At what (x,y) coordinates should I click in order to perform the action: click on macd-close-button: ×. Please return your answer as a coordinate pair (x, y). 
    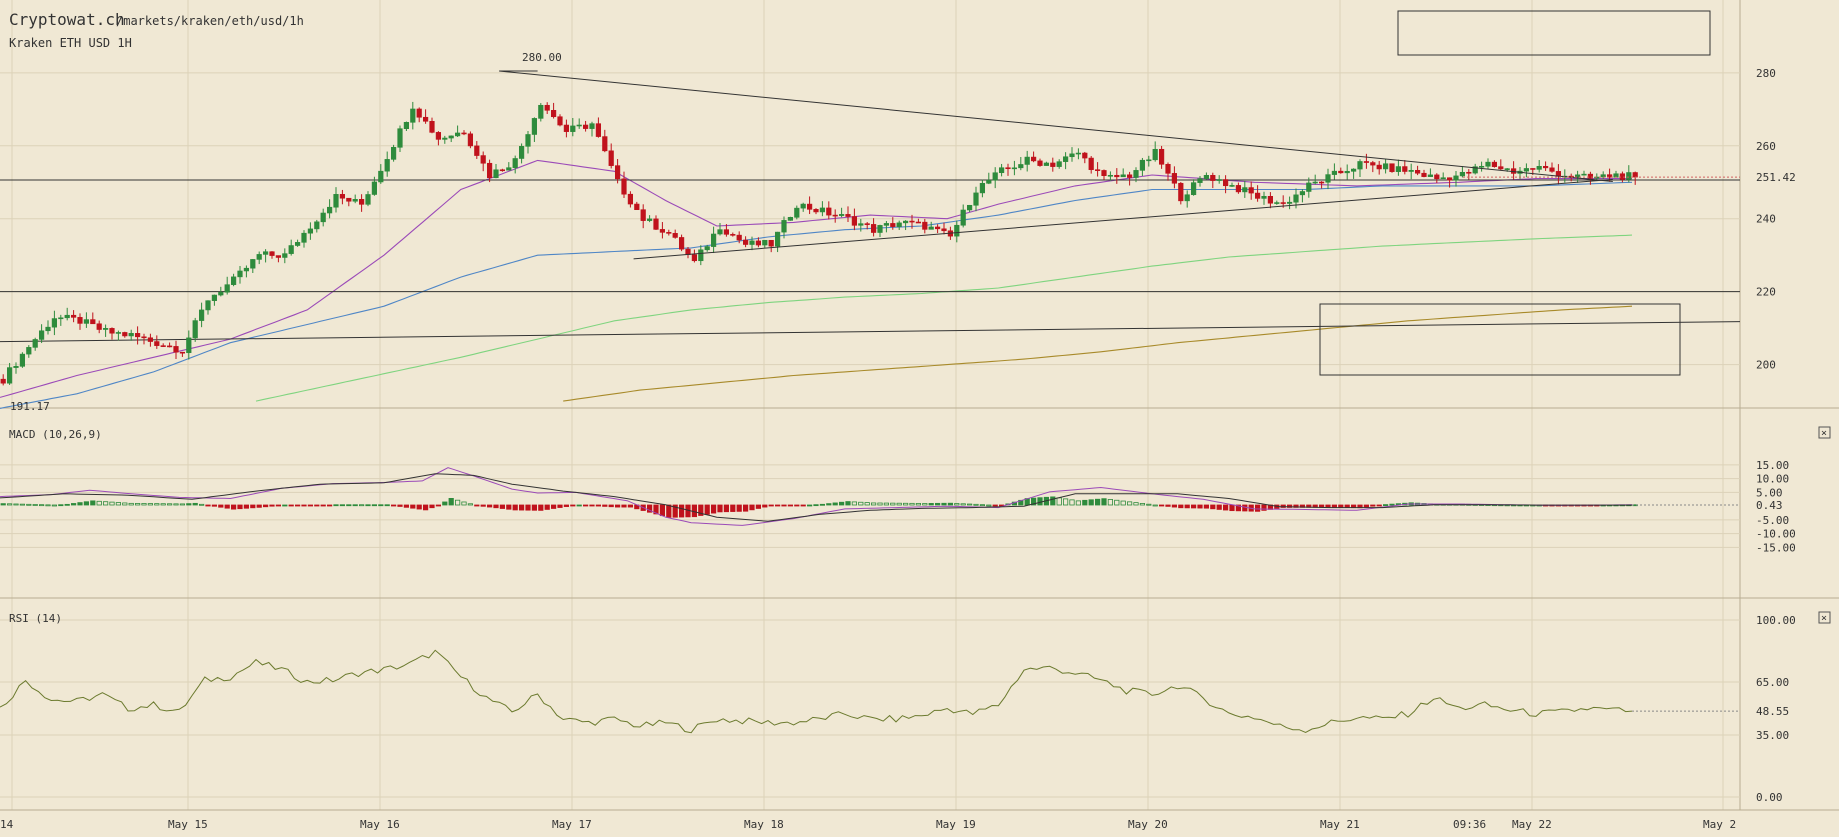
    Looking at the image, I should click on (1824, 432).